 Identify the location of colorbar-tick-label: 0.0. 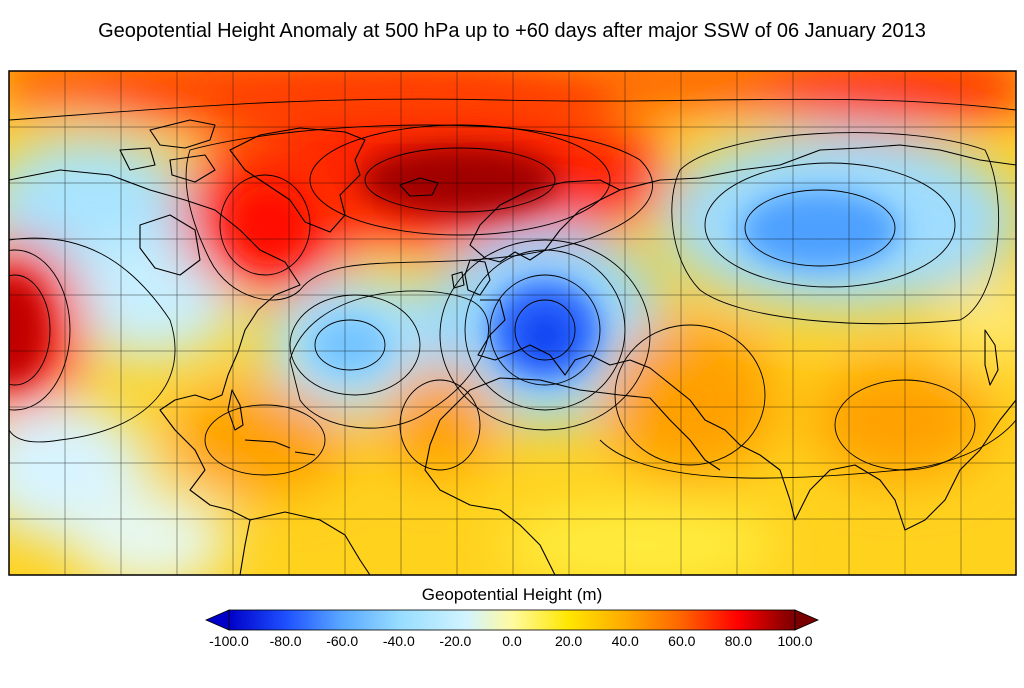
(512, 641).